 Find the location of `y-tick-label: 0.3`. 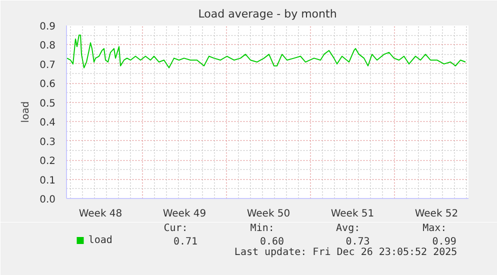

y-tick-label: 0.3 is located at coordinates (48, 142).